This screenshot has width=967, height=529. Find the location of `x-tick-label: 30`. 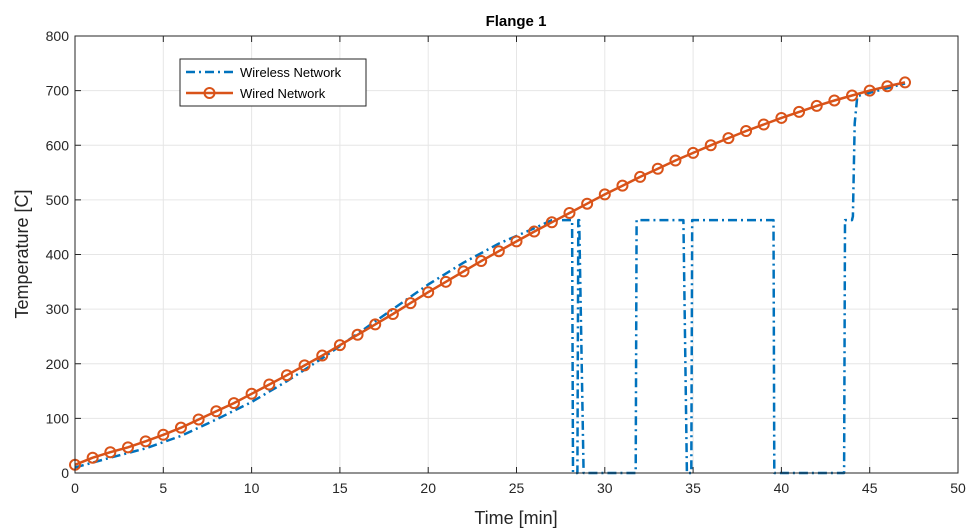

x-tick-label: 30 is located at coordinates (605, 488).